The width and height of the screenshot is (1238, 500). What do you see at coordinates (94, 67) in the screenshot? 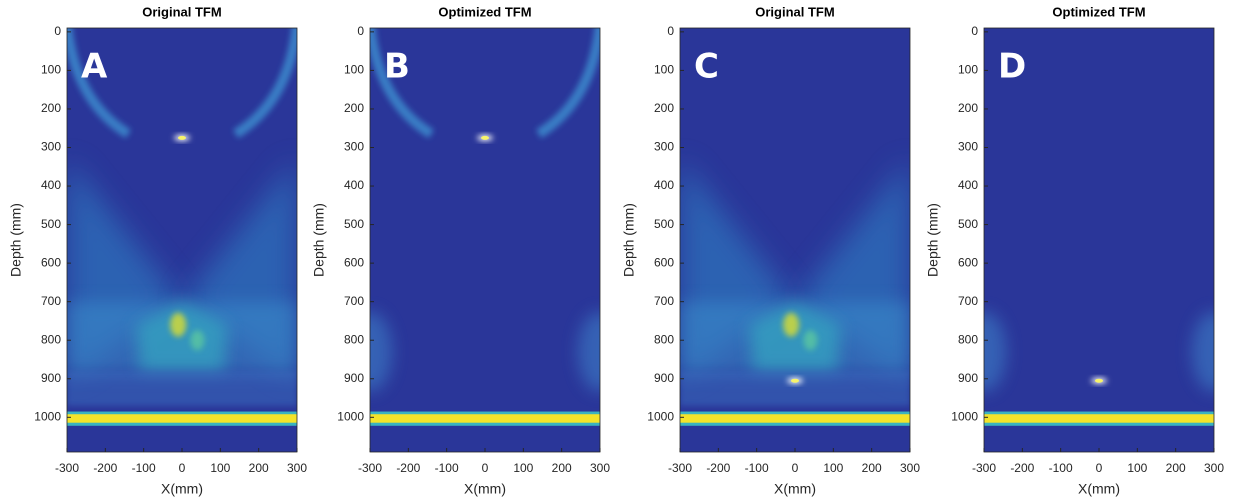
I see `panel-label: A` at bounding box center [94, 67].